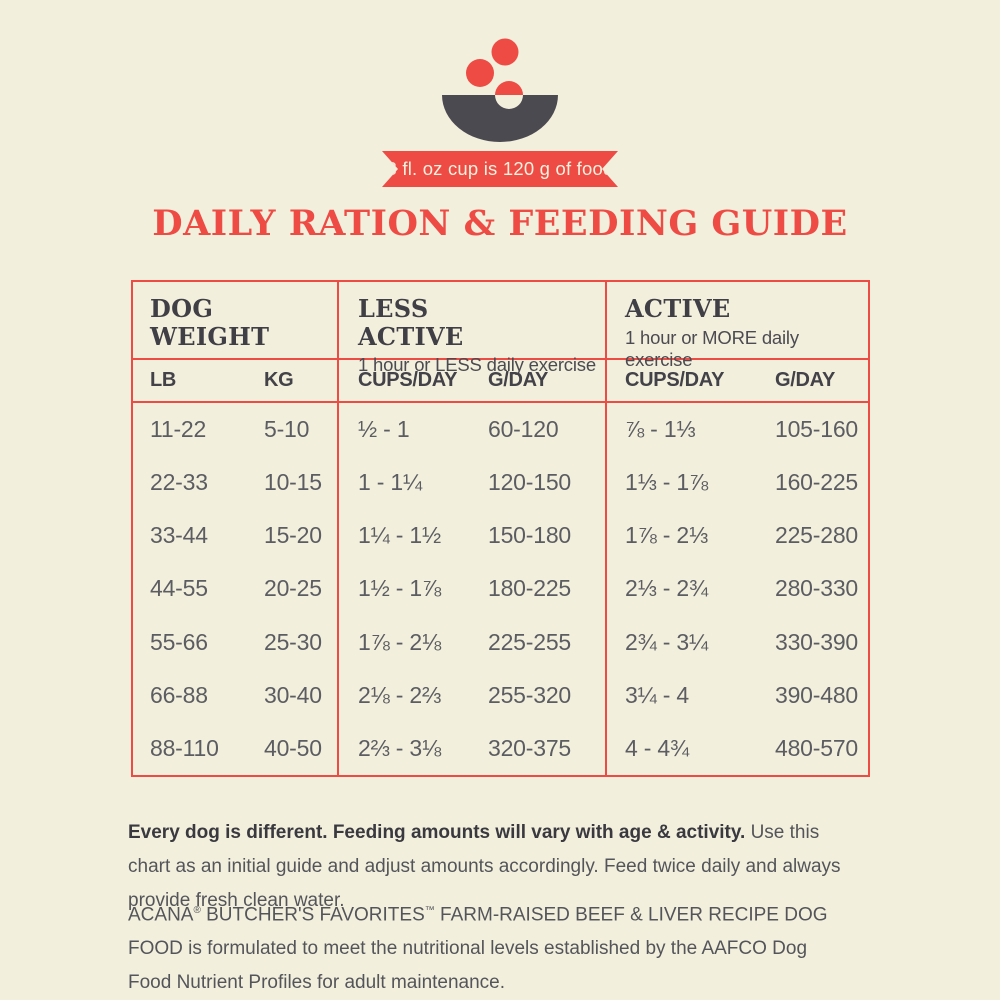 The image size is (1000, 1000). Describe the element at coordinates (384, 429) in the screenshot. I see `cups-value: ½ - 1` at that location.